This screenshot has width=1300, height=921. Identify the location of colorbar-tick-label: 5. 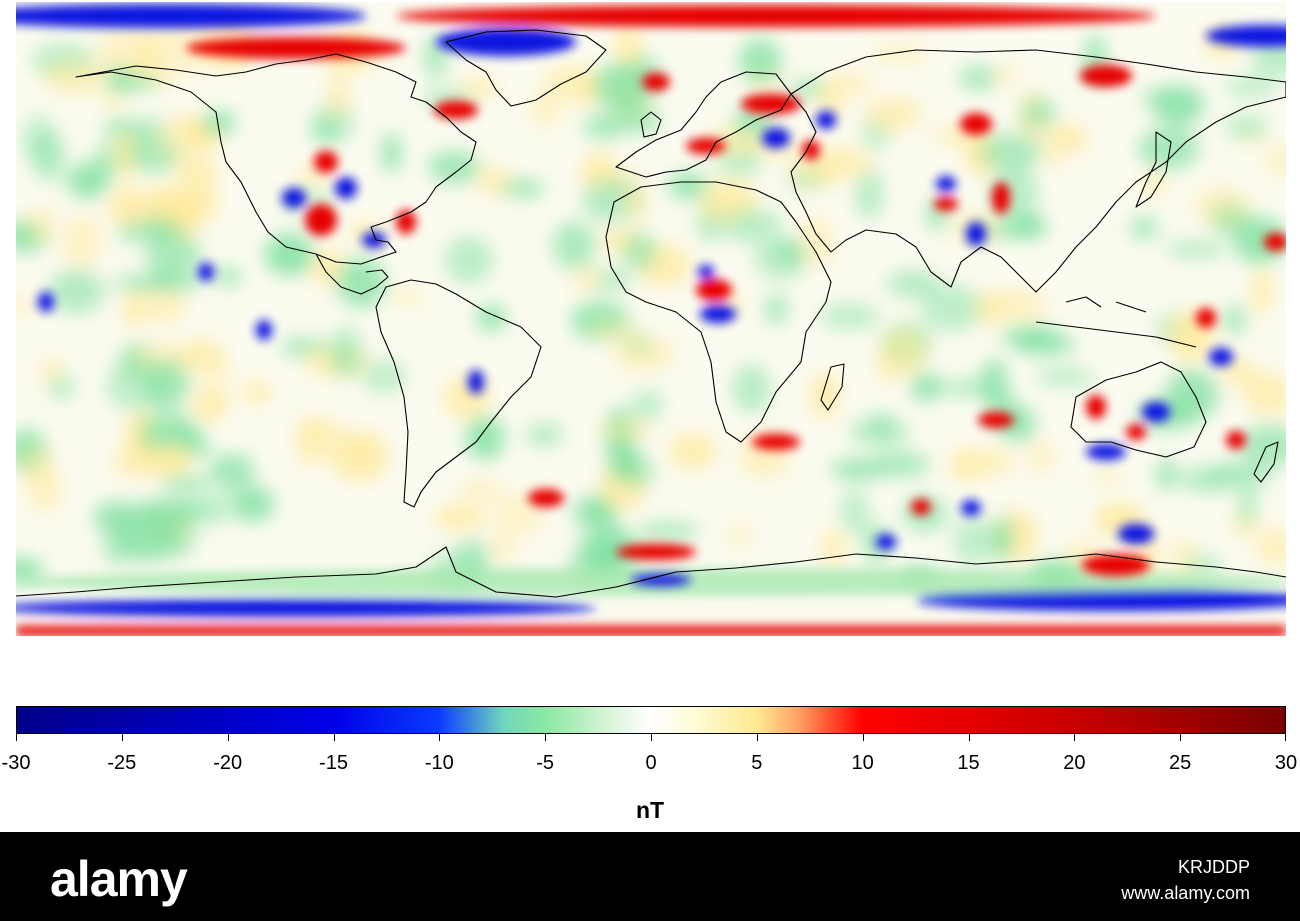
(757, 763).